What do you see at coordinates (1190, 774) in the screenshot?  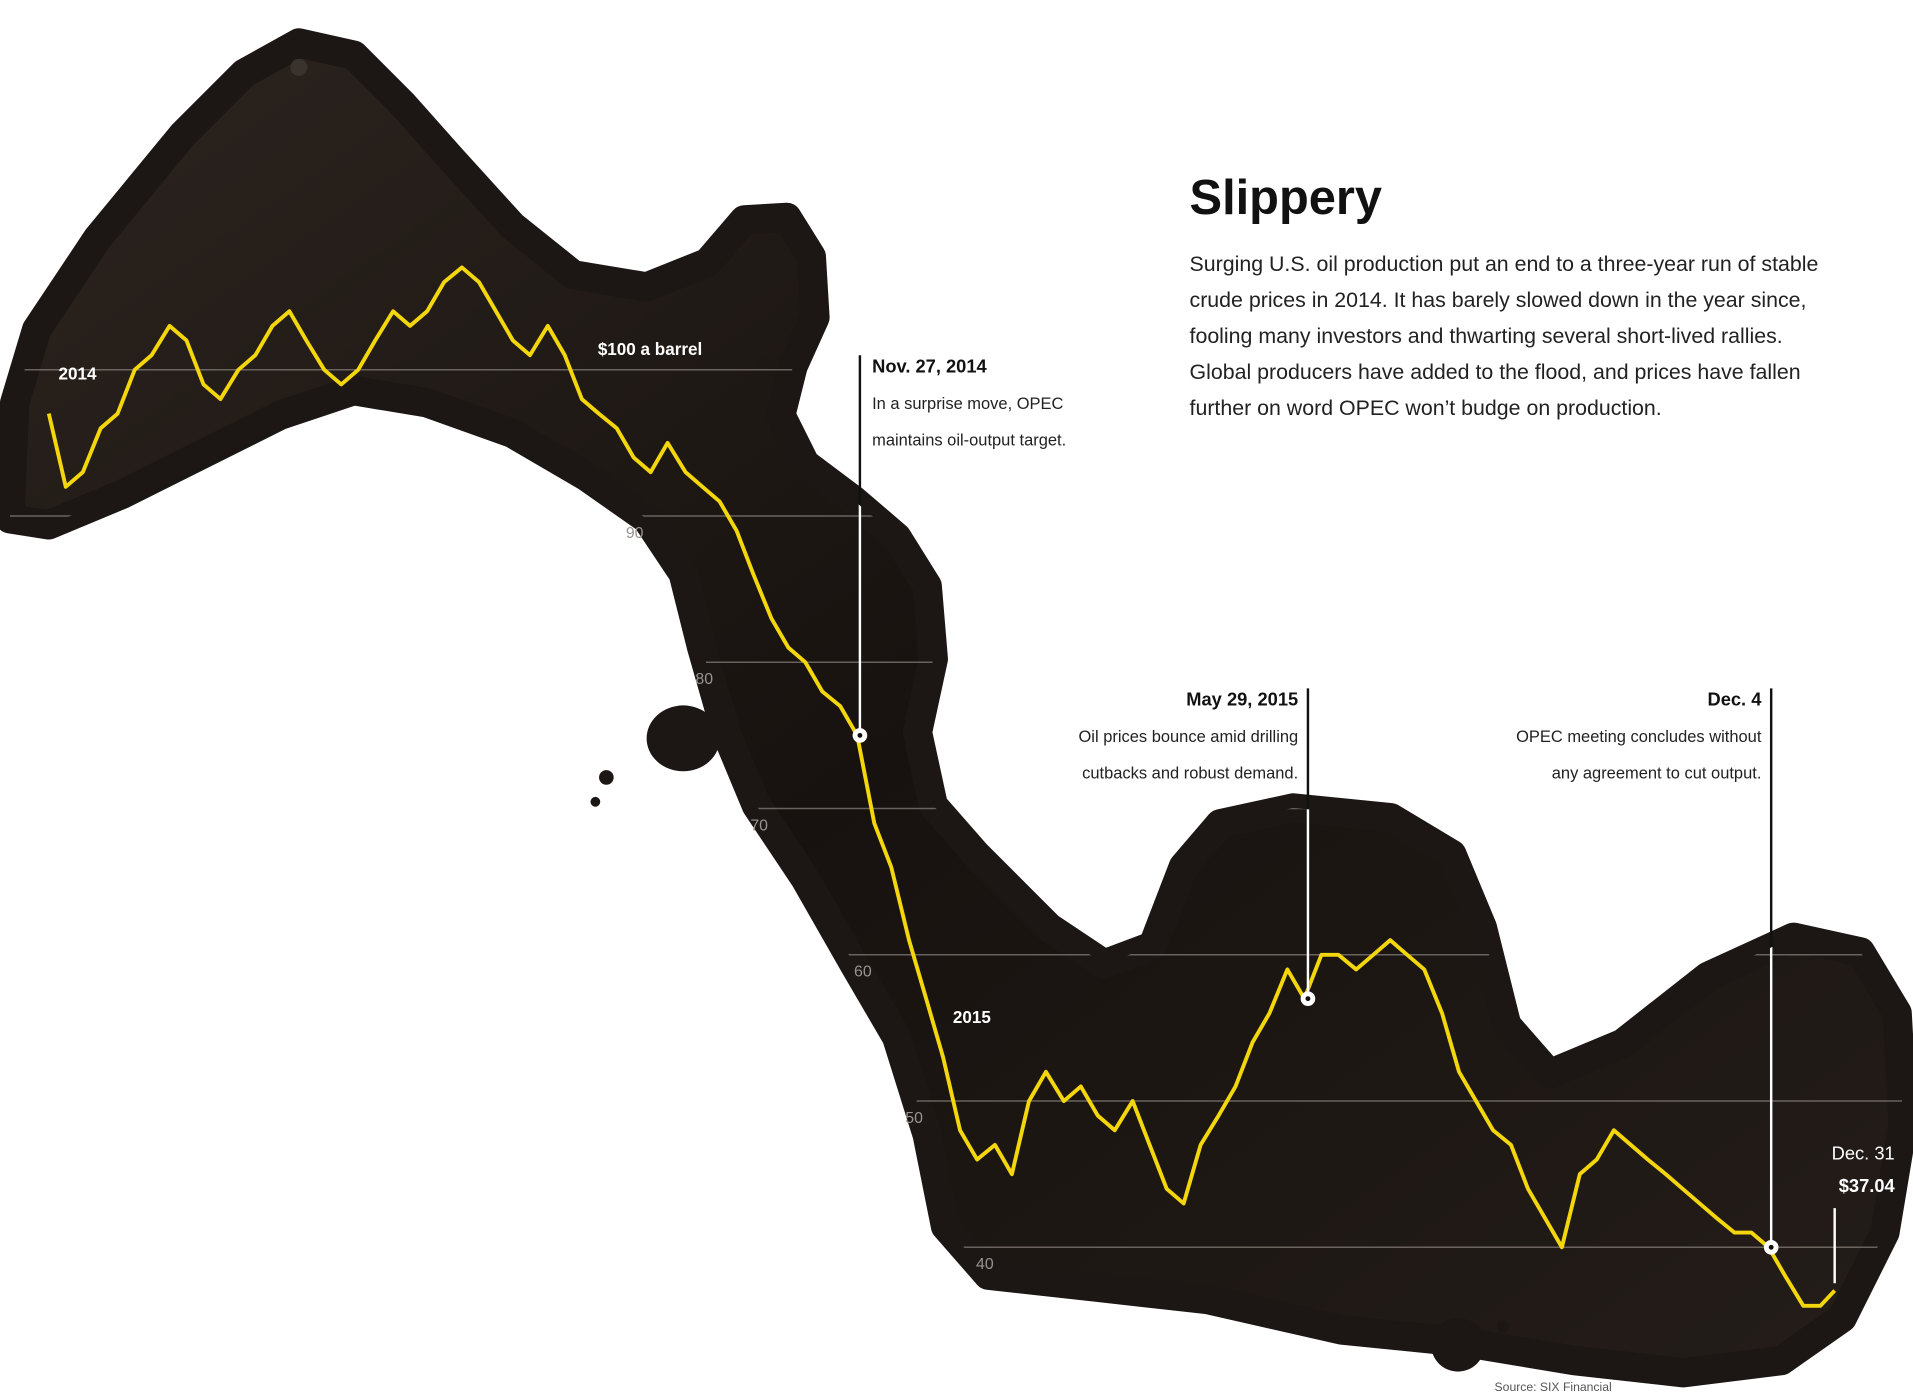 I see `annotation-text: cutbacks and robust demand.` at bounding box center [1190, 774].